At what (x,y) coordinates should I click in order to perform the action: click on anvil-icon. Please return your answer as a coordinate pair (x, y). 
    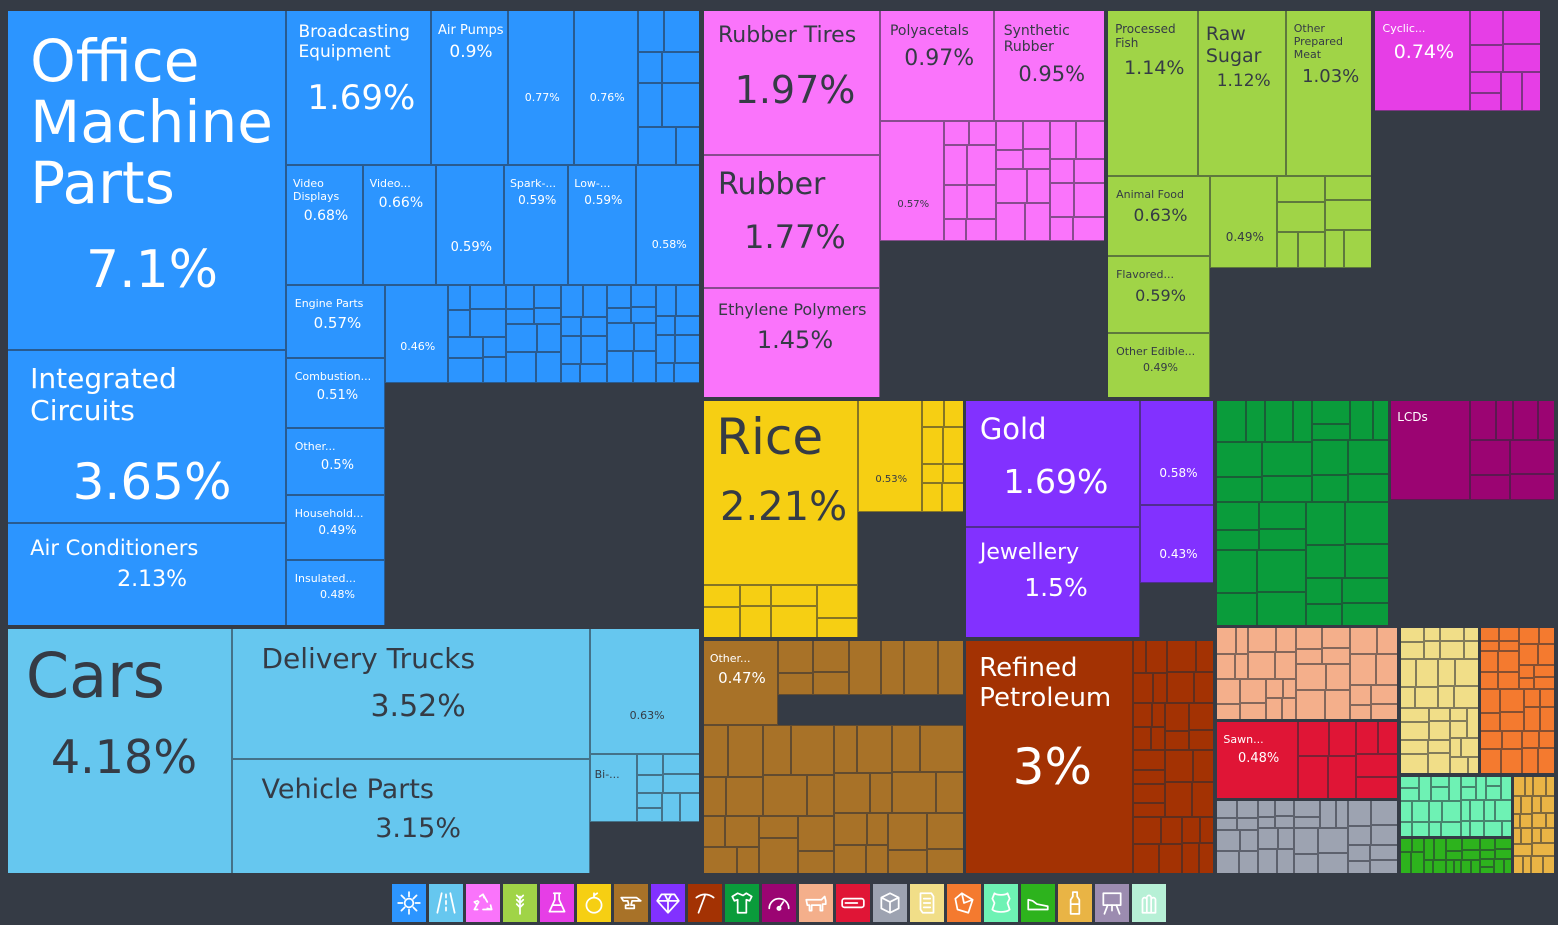
    Looking at the image, I should click on (631, 902).